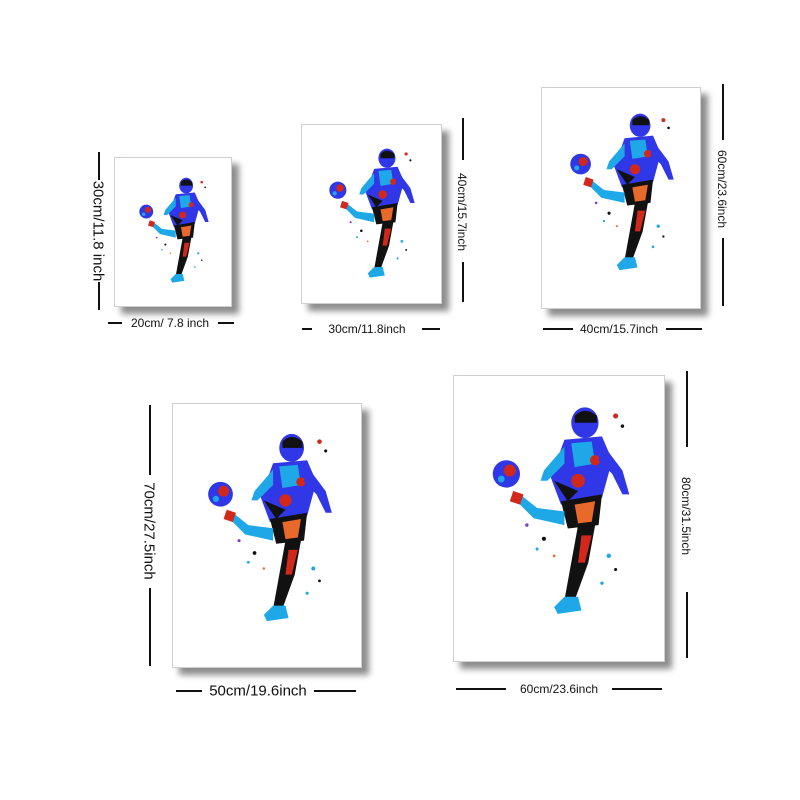 The image size is (800, 800). I want to click on width-dimension-line-2b, so click(431, 329).